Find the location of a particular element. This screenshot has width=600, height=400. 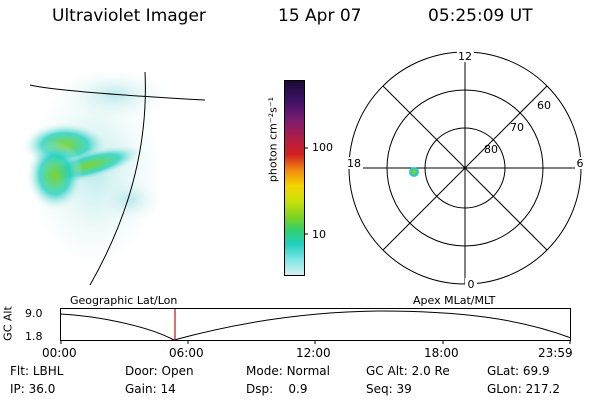

time-tick-0000: 00:00 is located at coordinates (59, 353).